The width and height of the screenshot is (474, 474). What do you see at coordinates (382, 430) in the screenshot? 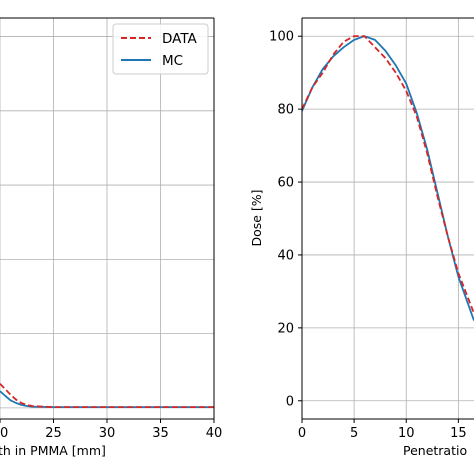
I see `right-x-ticks: 0 5 10 15` at bounding box center [382, 430].